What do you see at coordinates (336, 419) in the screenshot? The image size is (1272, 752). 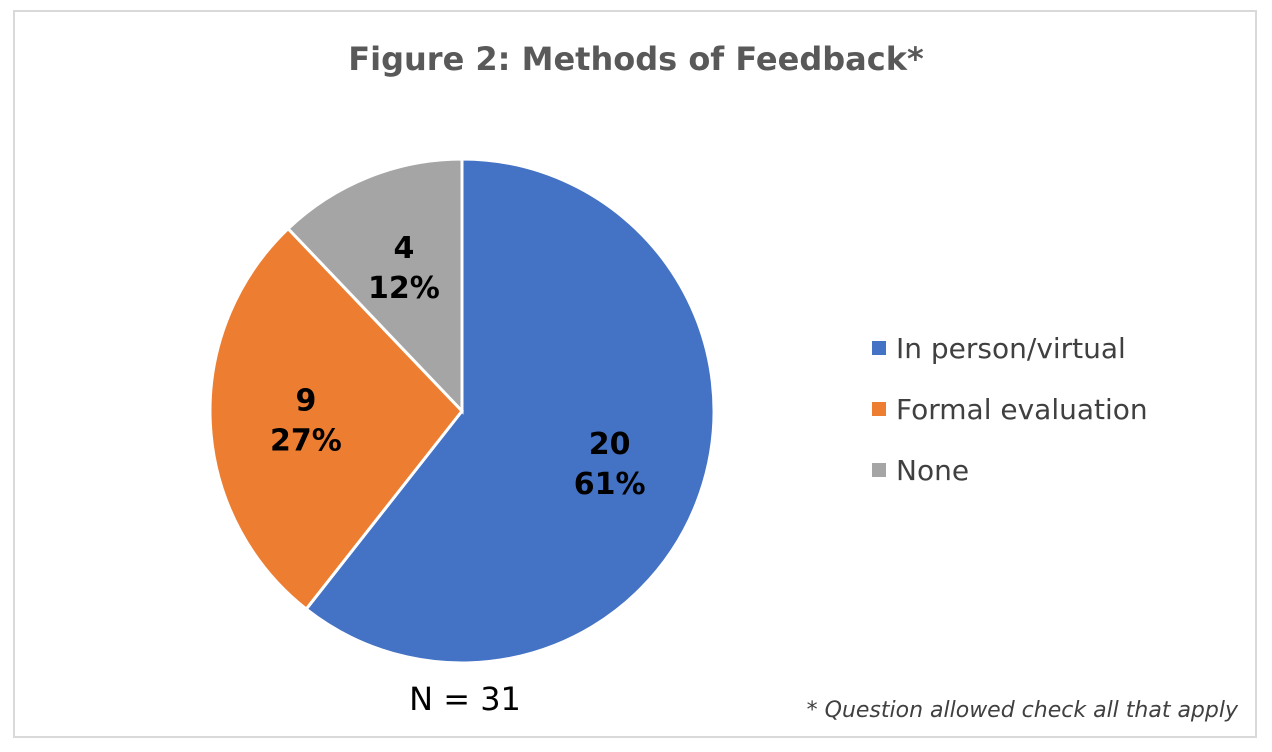 I see `pie-slice-formal-evaluation` at bounding box center [336, 419].